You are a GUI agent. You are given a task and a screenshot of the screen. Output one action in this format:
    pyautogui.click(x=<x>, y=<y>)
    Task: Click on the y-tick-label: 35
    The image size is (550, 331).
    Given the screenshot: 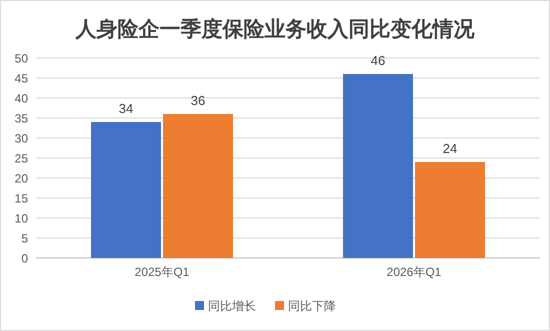 What is the action you would take?
    pyautogui.click(x=21, y=119)
    